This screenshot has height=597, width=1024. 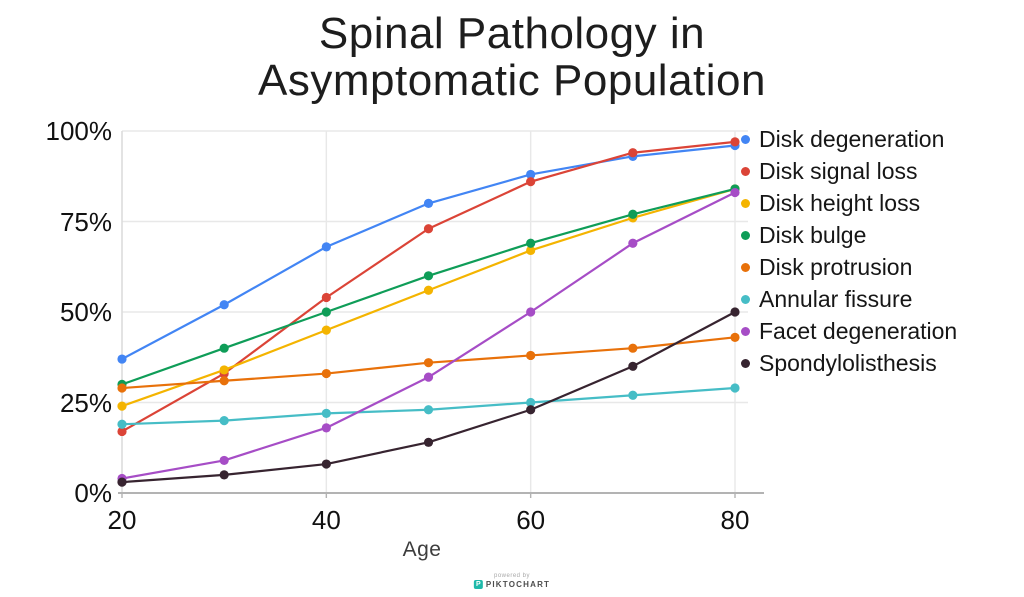 What do you see at coordinates (85, 221) in the screenshot?
I see `y-axis-tick-label: 75%` at bounding box center [85, 221].